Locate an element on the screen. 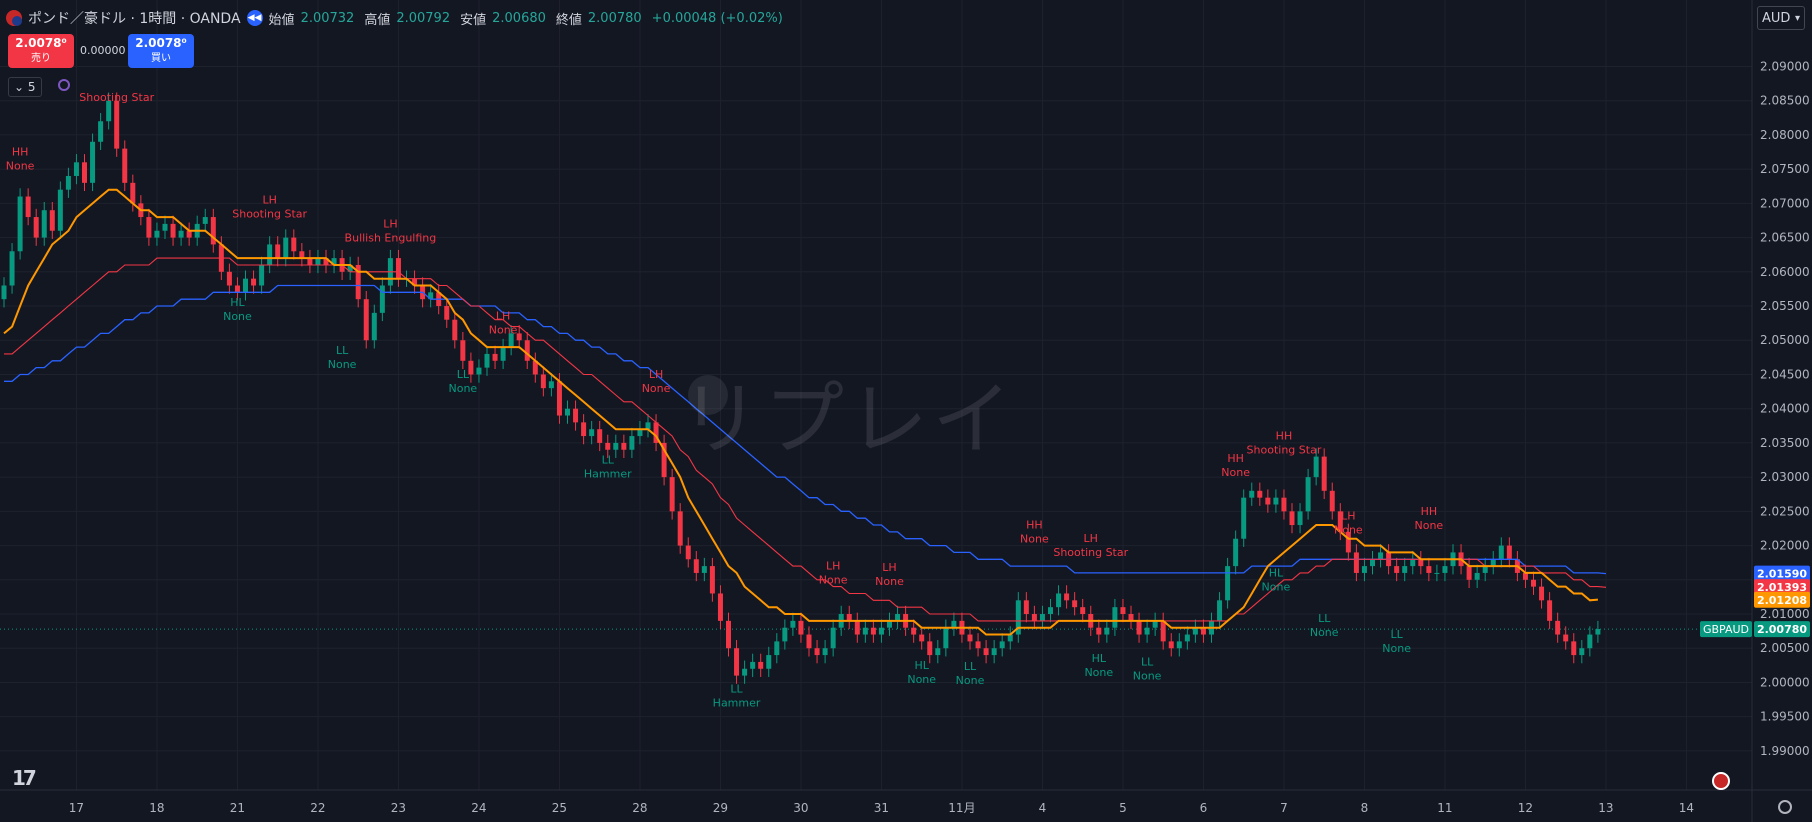  currency-select: AUD is located at coordinates (1781, 18).